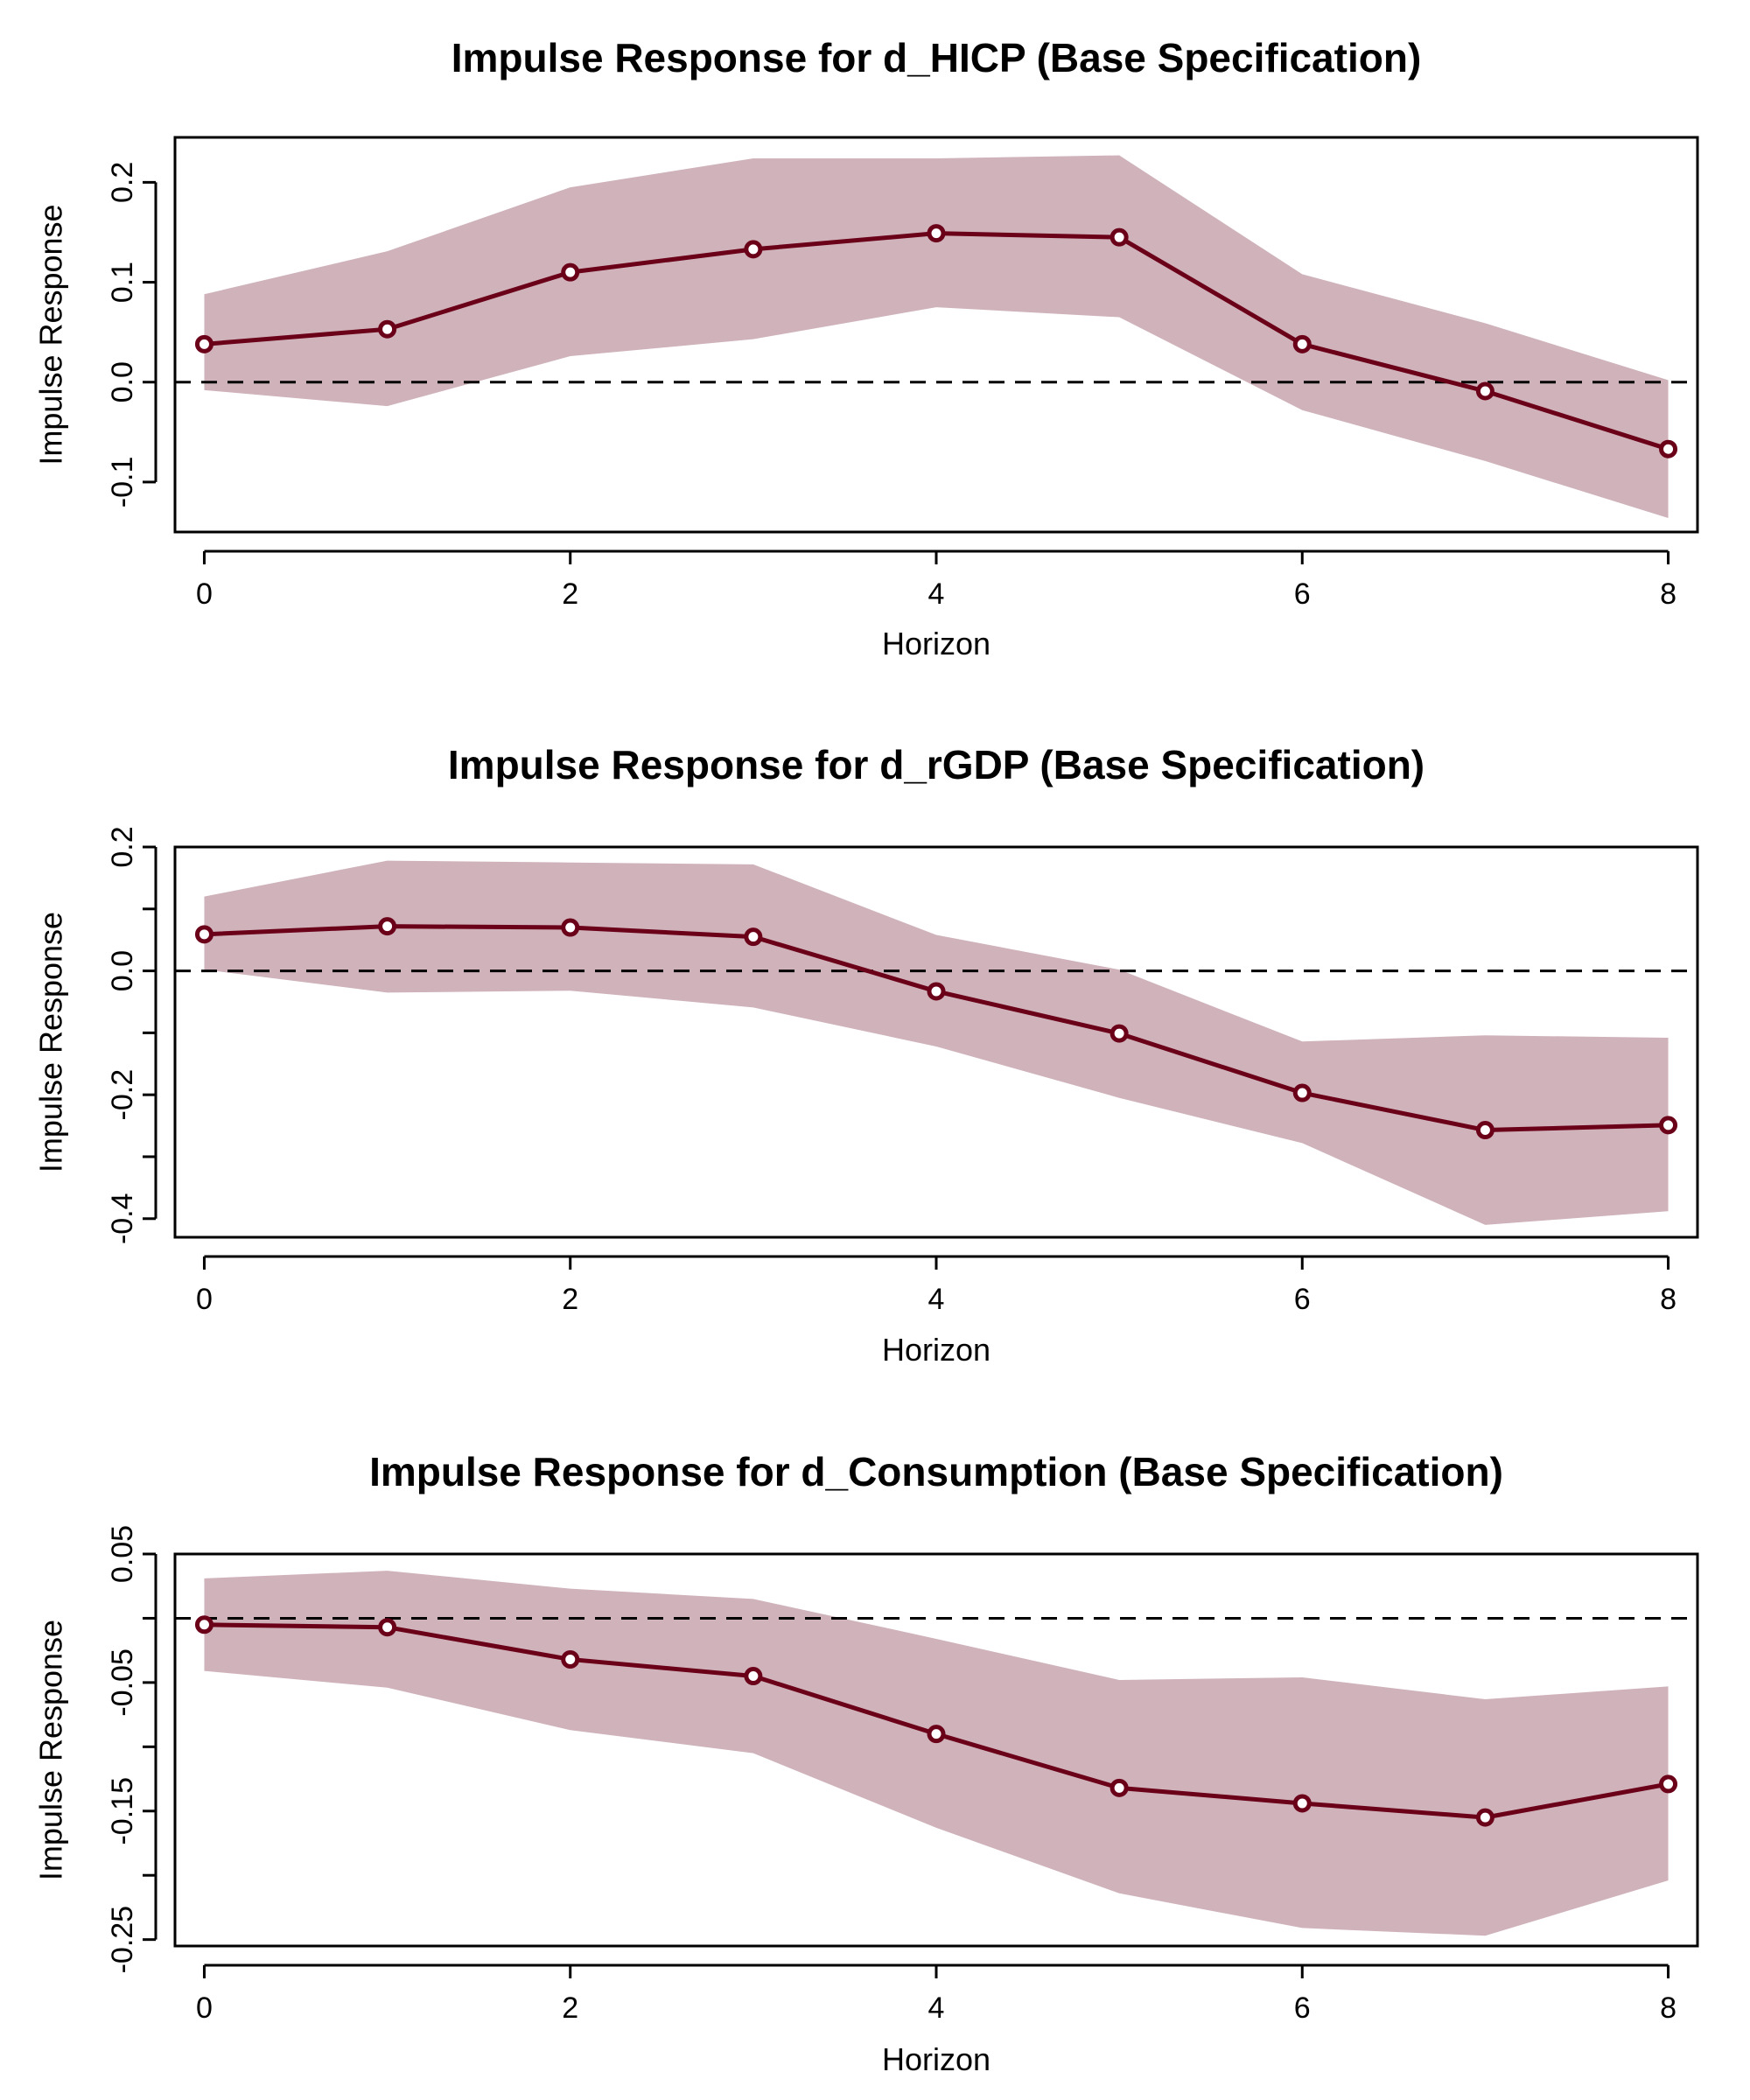  What do you see at coordinates (122, 1218) in the screenshot?
I see `y-tick-label: -0.4` at bounding box center [122, 1218].